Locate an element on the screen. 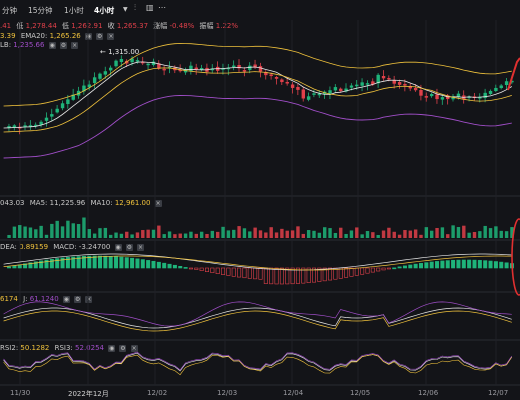 Image resolution: width=520 pixels, height=400 pixels. kdj-j-line is located at coordinates (257, 314).